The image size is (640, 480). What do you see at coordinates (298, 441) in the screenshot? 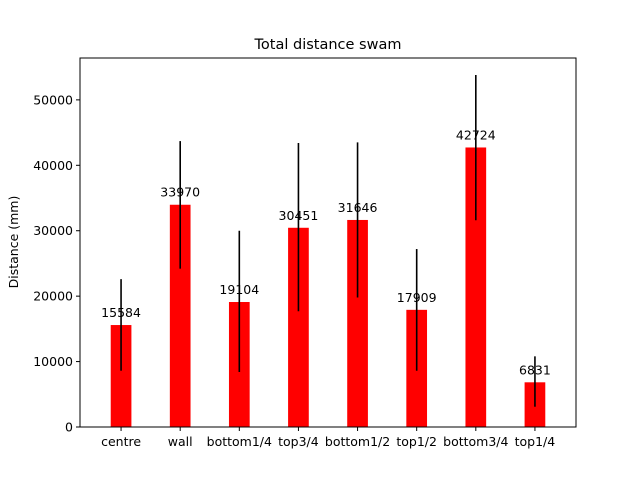
I see `x-tick-label: top3/4` at bounding box center [298, 441].